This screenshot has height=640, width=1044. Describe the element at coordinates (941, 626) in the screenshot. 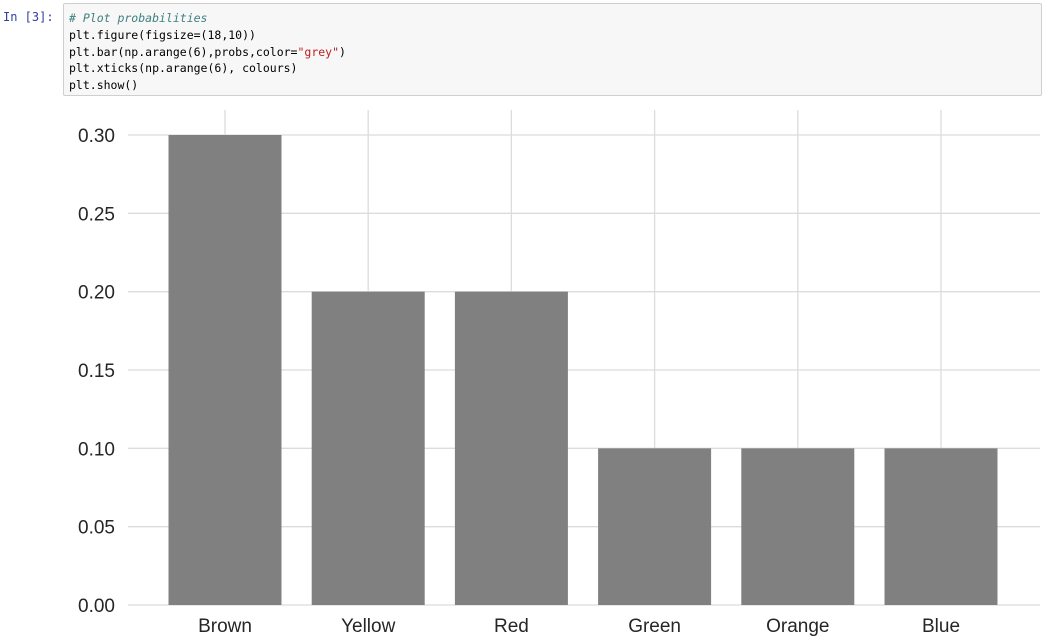

I see `x-tick-label: Blue` at that location.